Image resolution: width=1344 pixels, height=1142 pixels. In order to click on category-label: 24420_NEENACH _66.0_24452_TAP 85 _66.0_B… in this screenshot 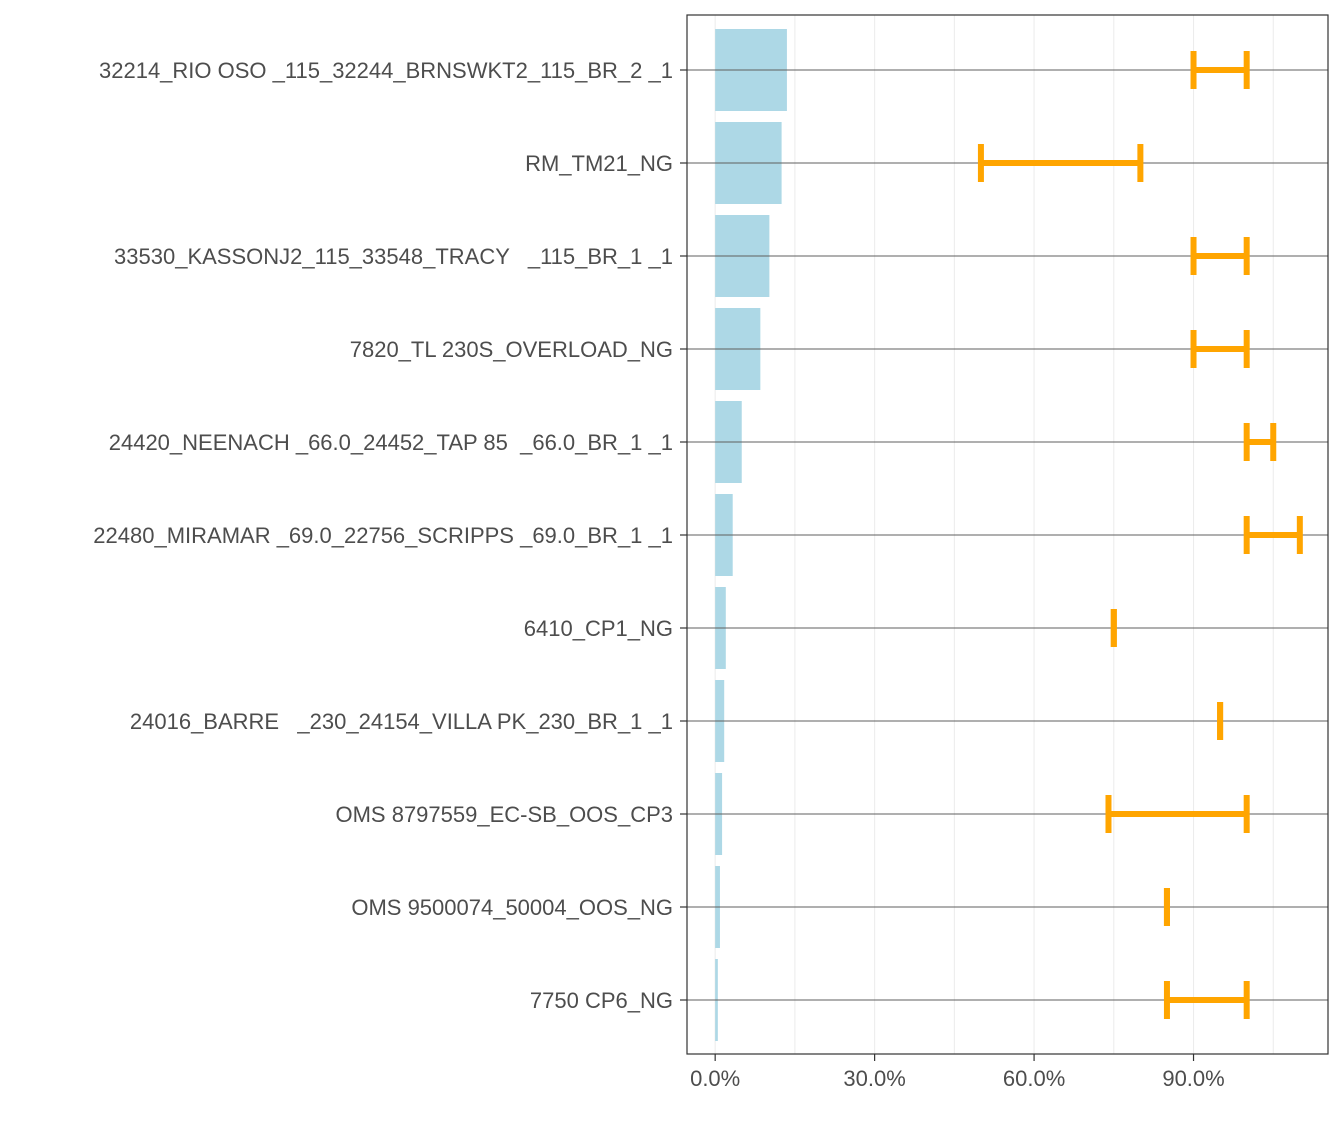, I will do `click(391, 442)`.